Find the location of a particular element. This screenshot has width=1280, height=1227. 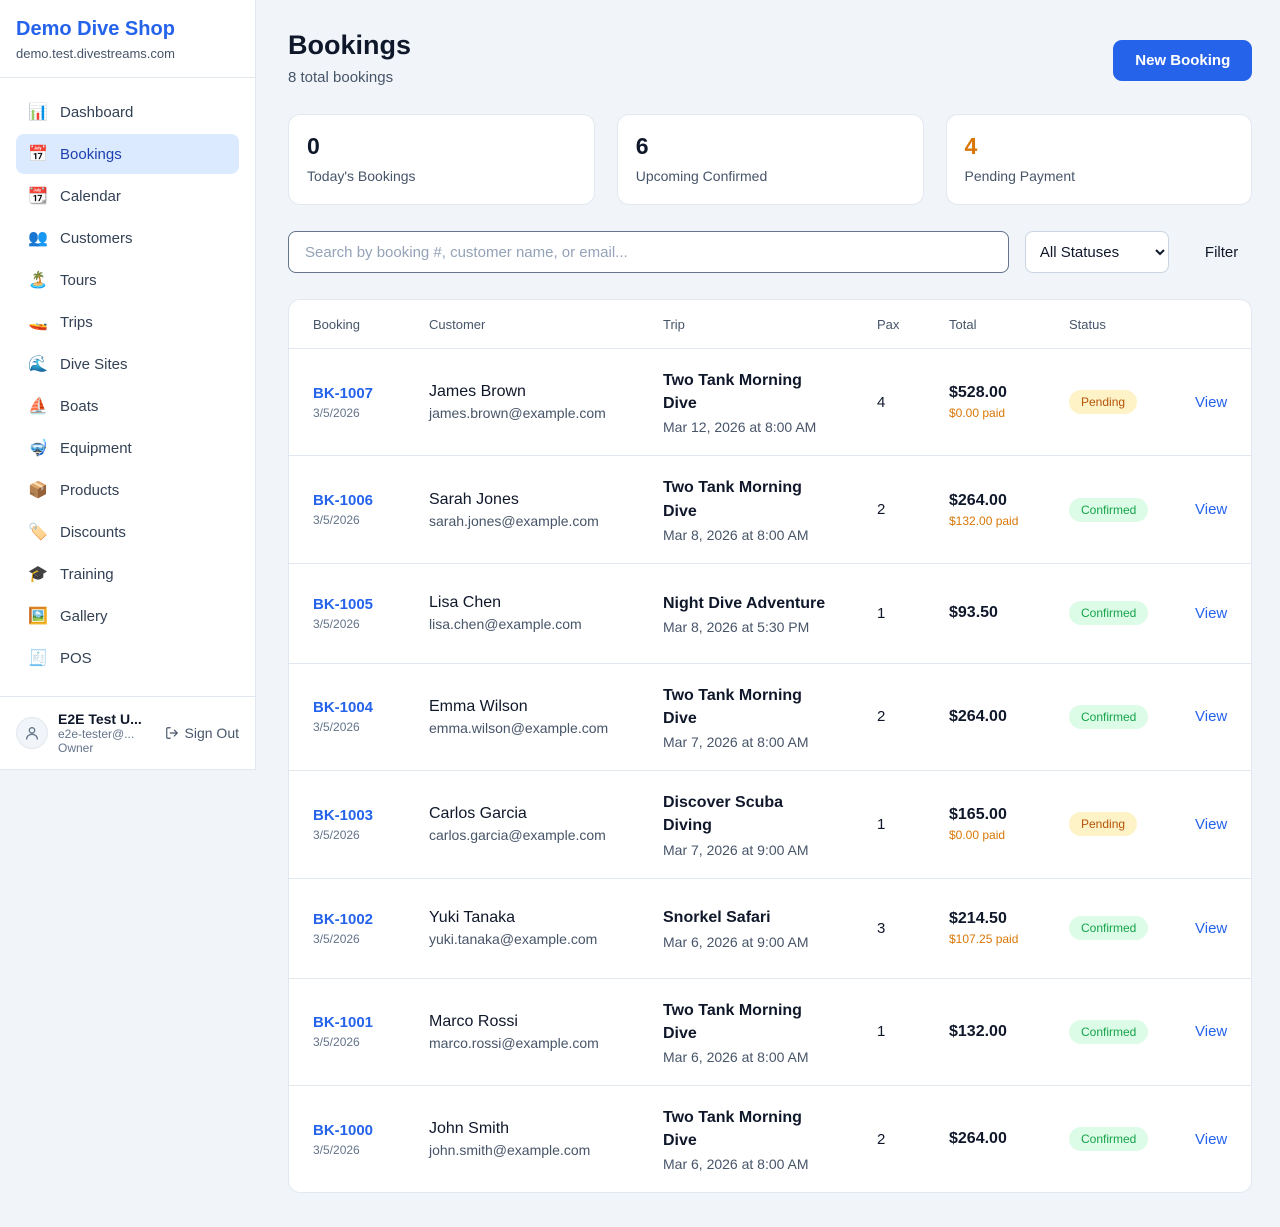

sign-out-button: Sign Out is located at coordinates (202, 733).